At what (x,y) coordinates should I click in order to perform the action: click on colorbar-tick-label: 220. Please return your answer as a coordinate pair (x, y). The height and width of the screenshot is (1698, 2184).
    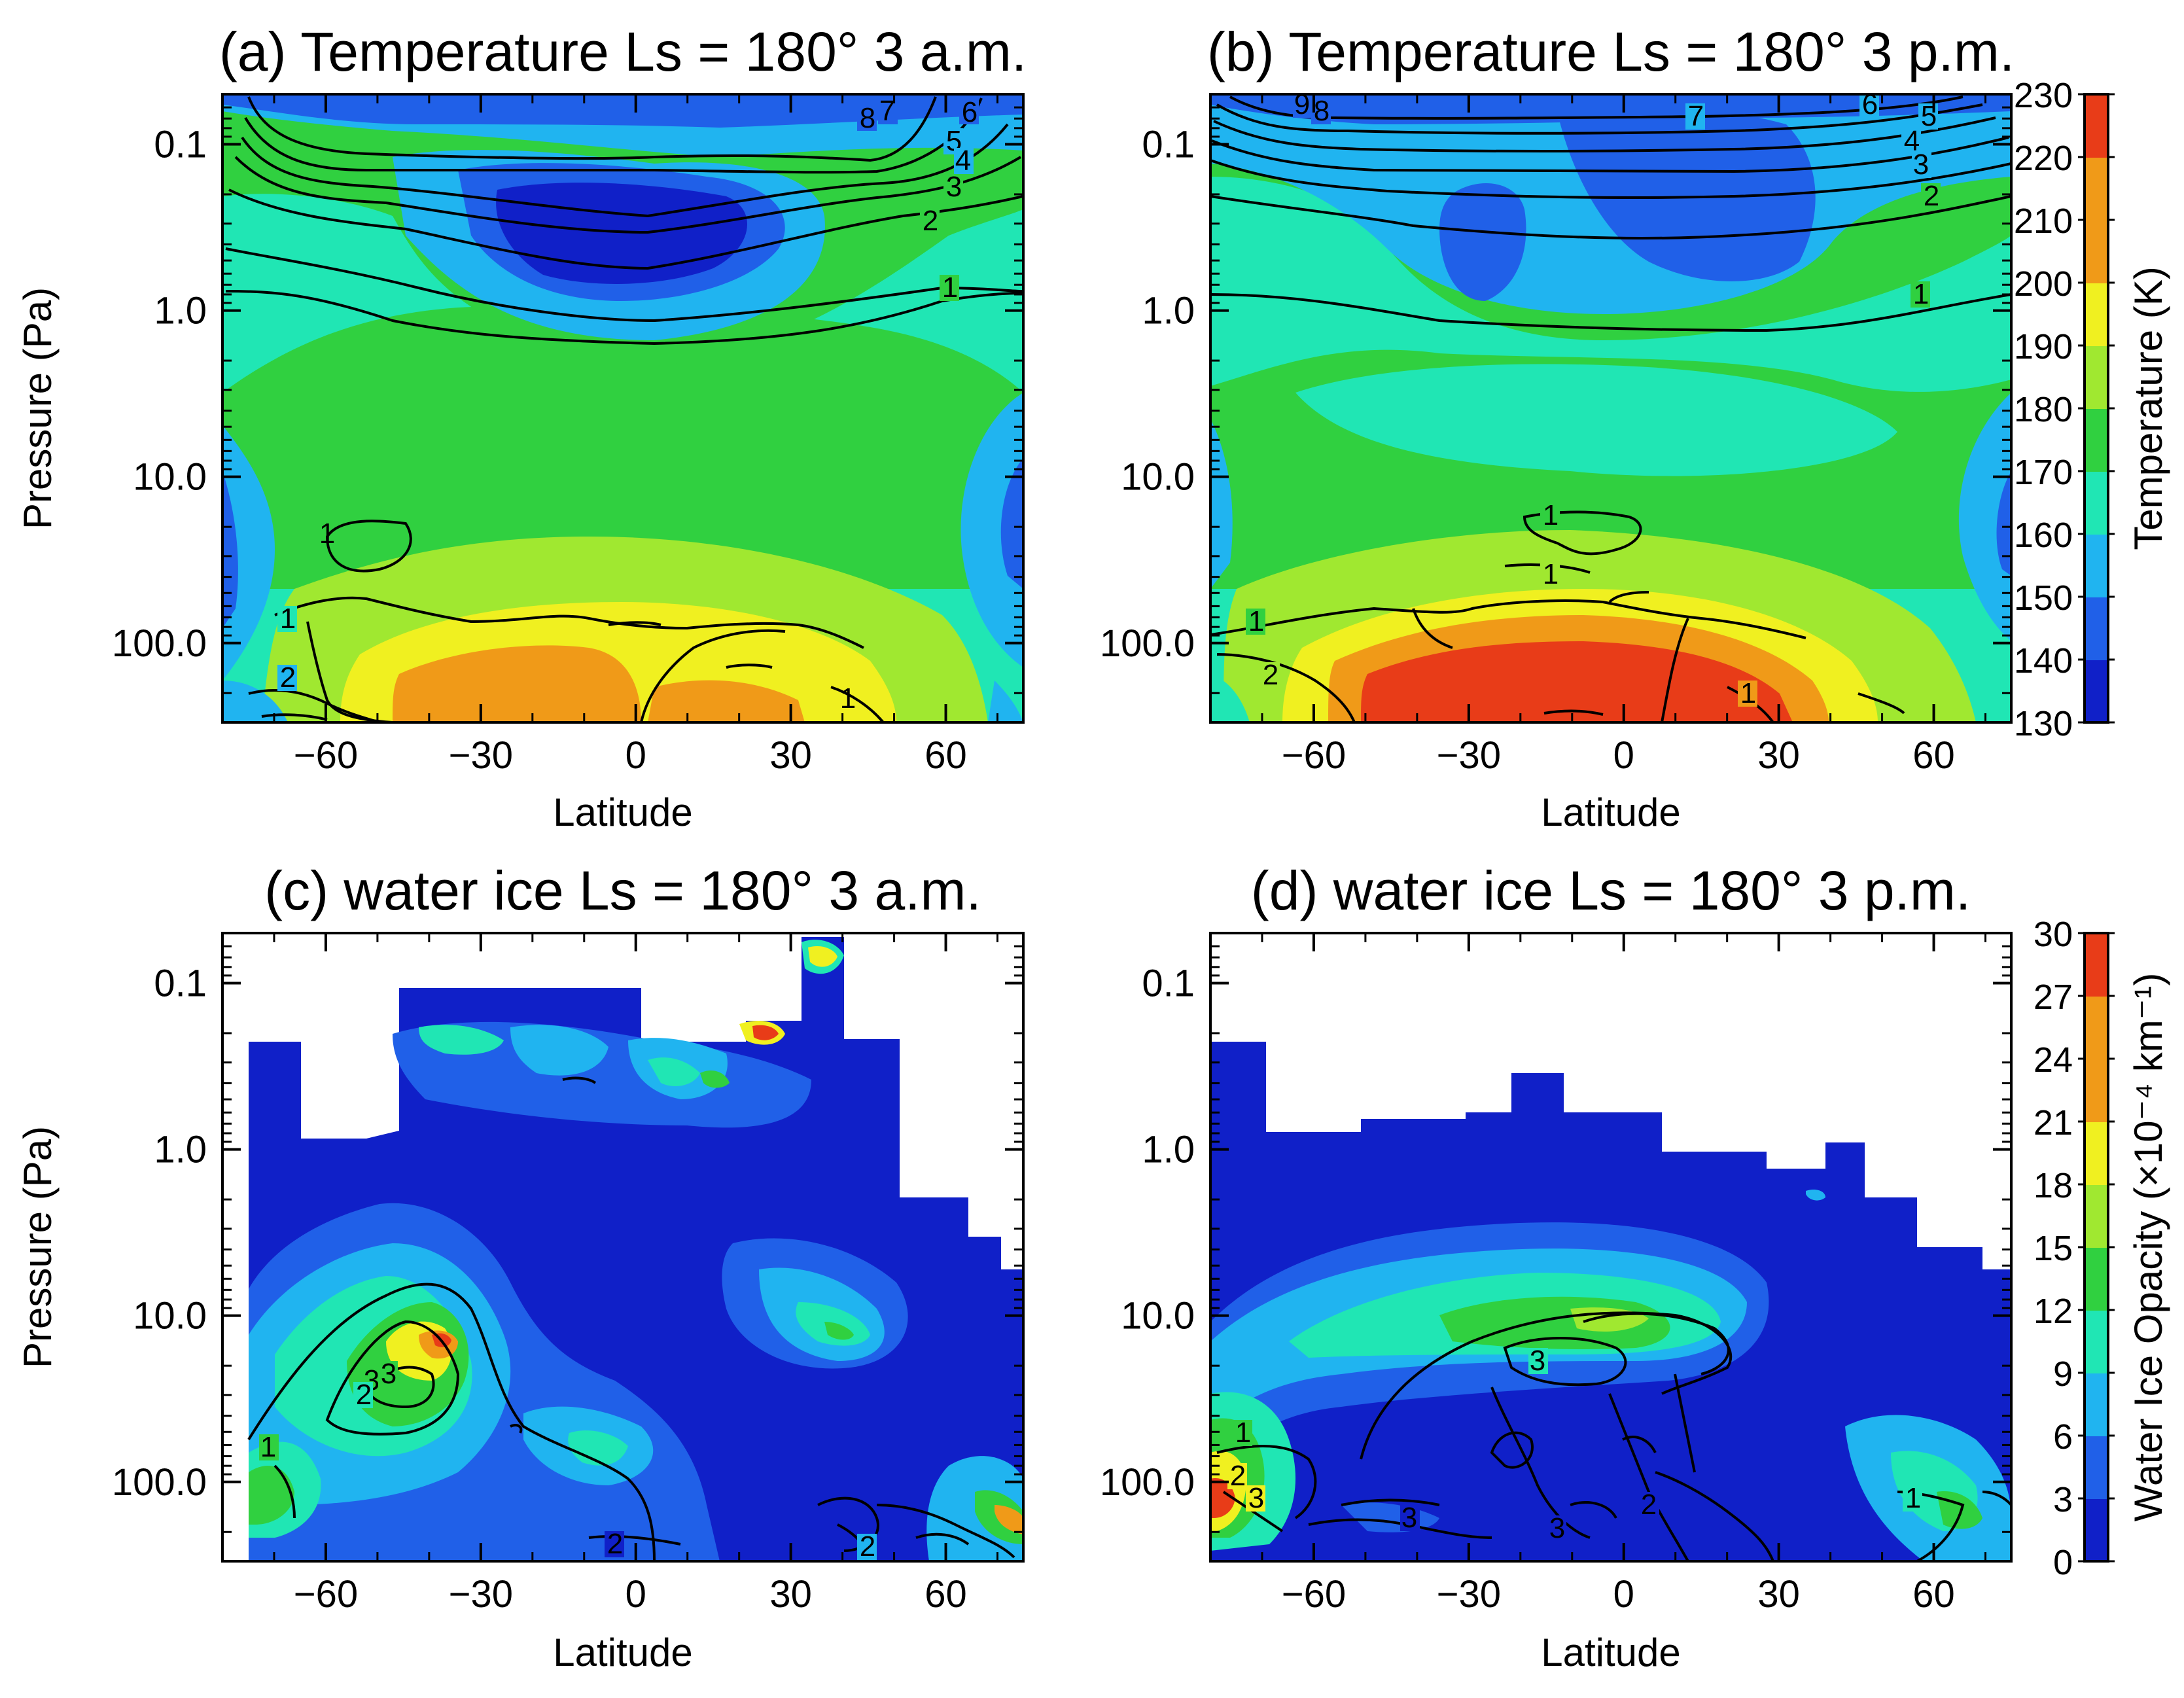
    Looking at the image, I should click on (2043, 158).